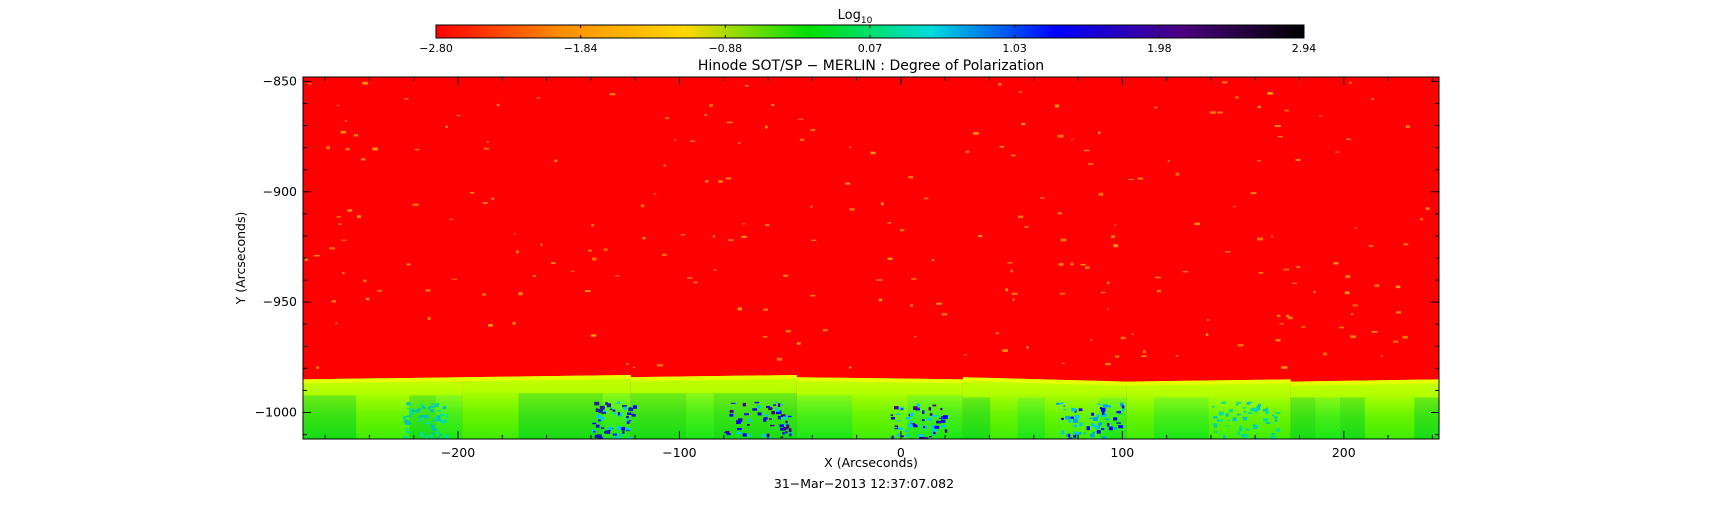 The width and height of the screenshot is (1726, 512). Describe the element at coordinates (901, 452) in the screenshot. I see `x-tick-label: 0` at that location.